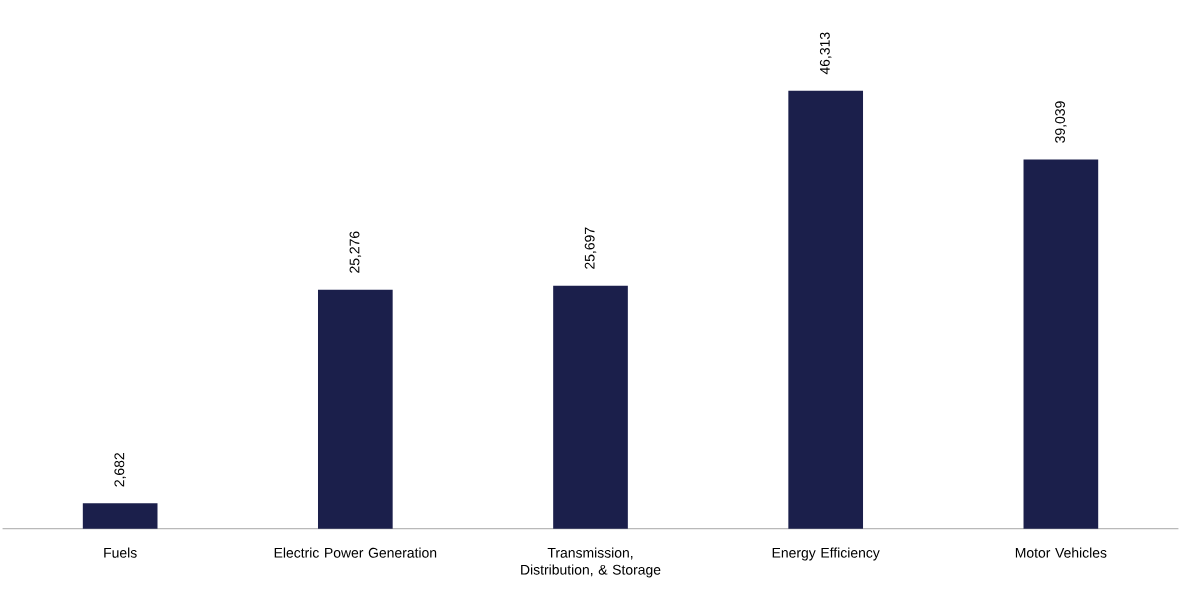 The image size is (1181, 603). What do you see at coordinates (355, 552) in the screenshot?
I see `x-tick-label: Electric Power Generation` at bounding box center [355, 552].